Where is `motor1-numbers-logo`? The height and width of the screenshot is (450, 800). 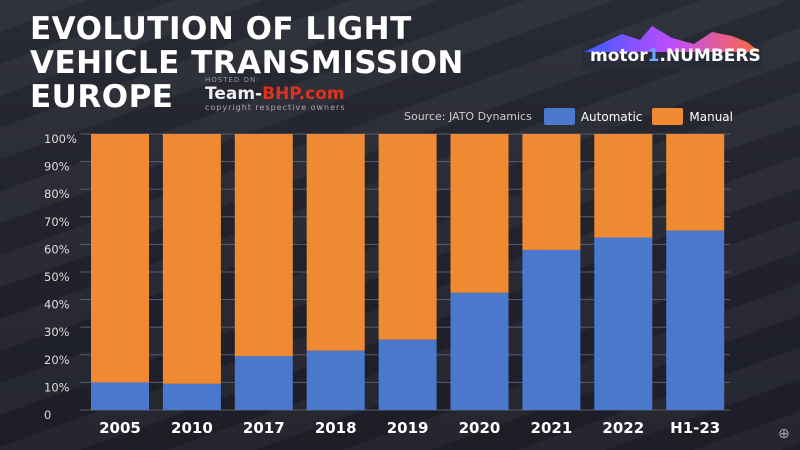
motor1-numbers-logo is located at coordinates (672, 48).